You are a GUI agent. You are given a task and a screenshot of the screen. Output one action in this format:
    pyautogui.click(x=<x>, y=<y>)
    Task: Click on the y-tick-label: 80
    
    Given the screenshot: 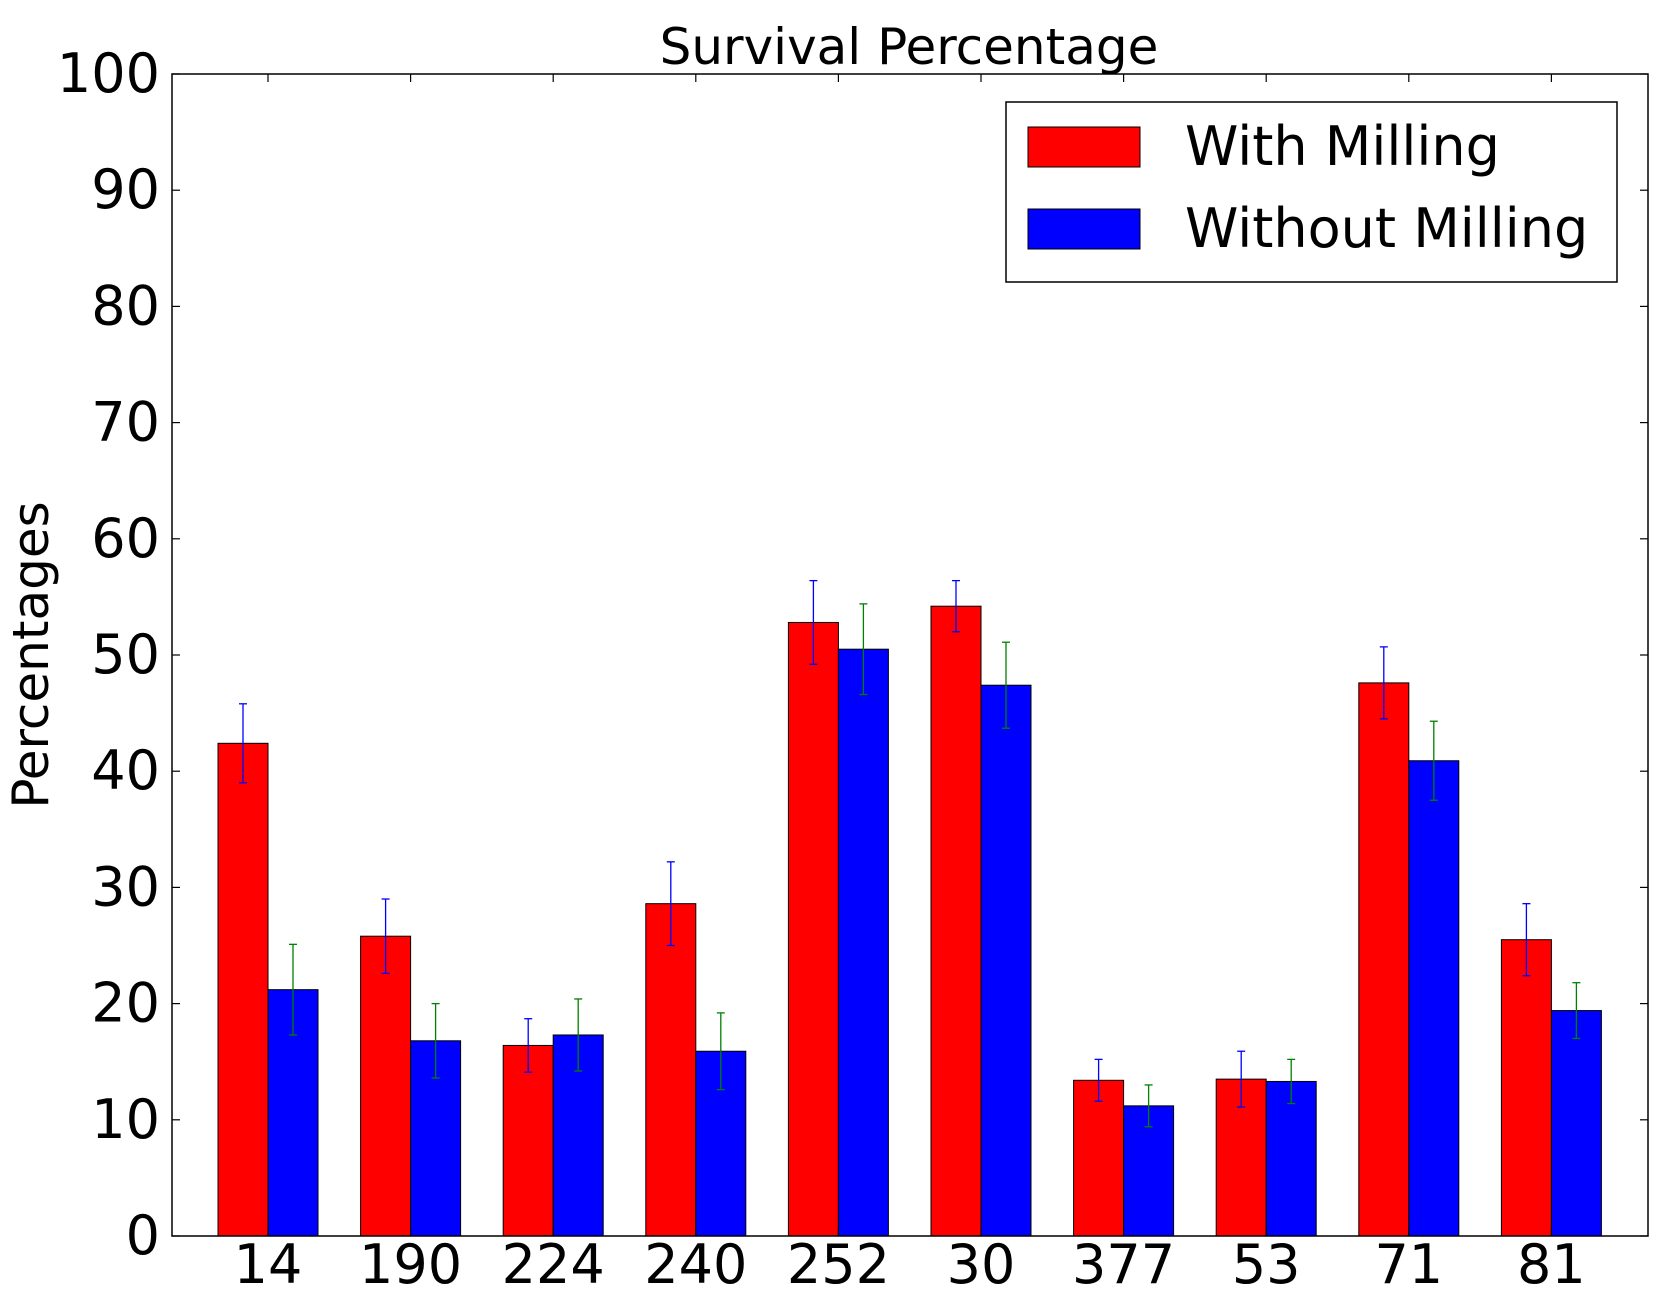 What is the action you would take?
    pyautogui.click(x=125, y=305)
    